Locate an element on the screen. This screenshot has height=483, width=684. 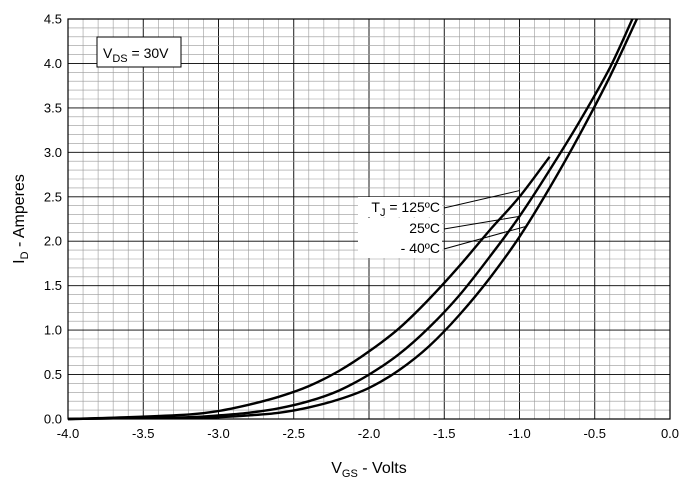
y-tick-label: 4.5 is located at coordinates (53, 19).